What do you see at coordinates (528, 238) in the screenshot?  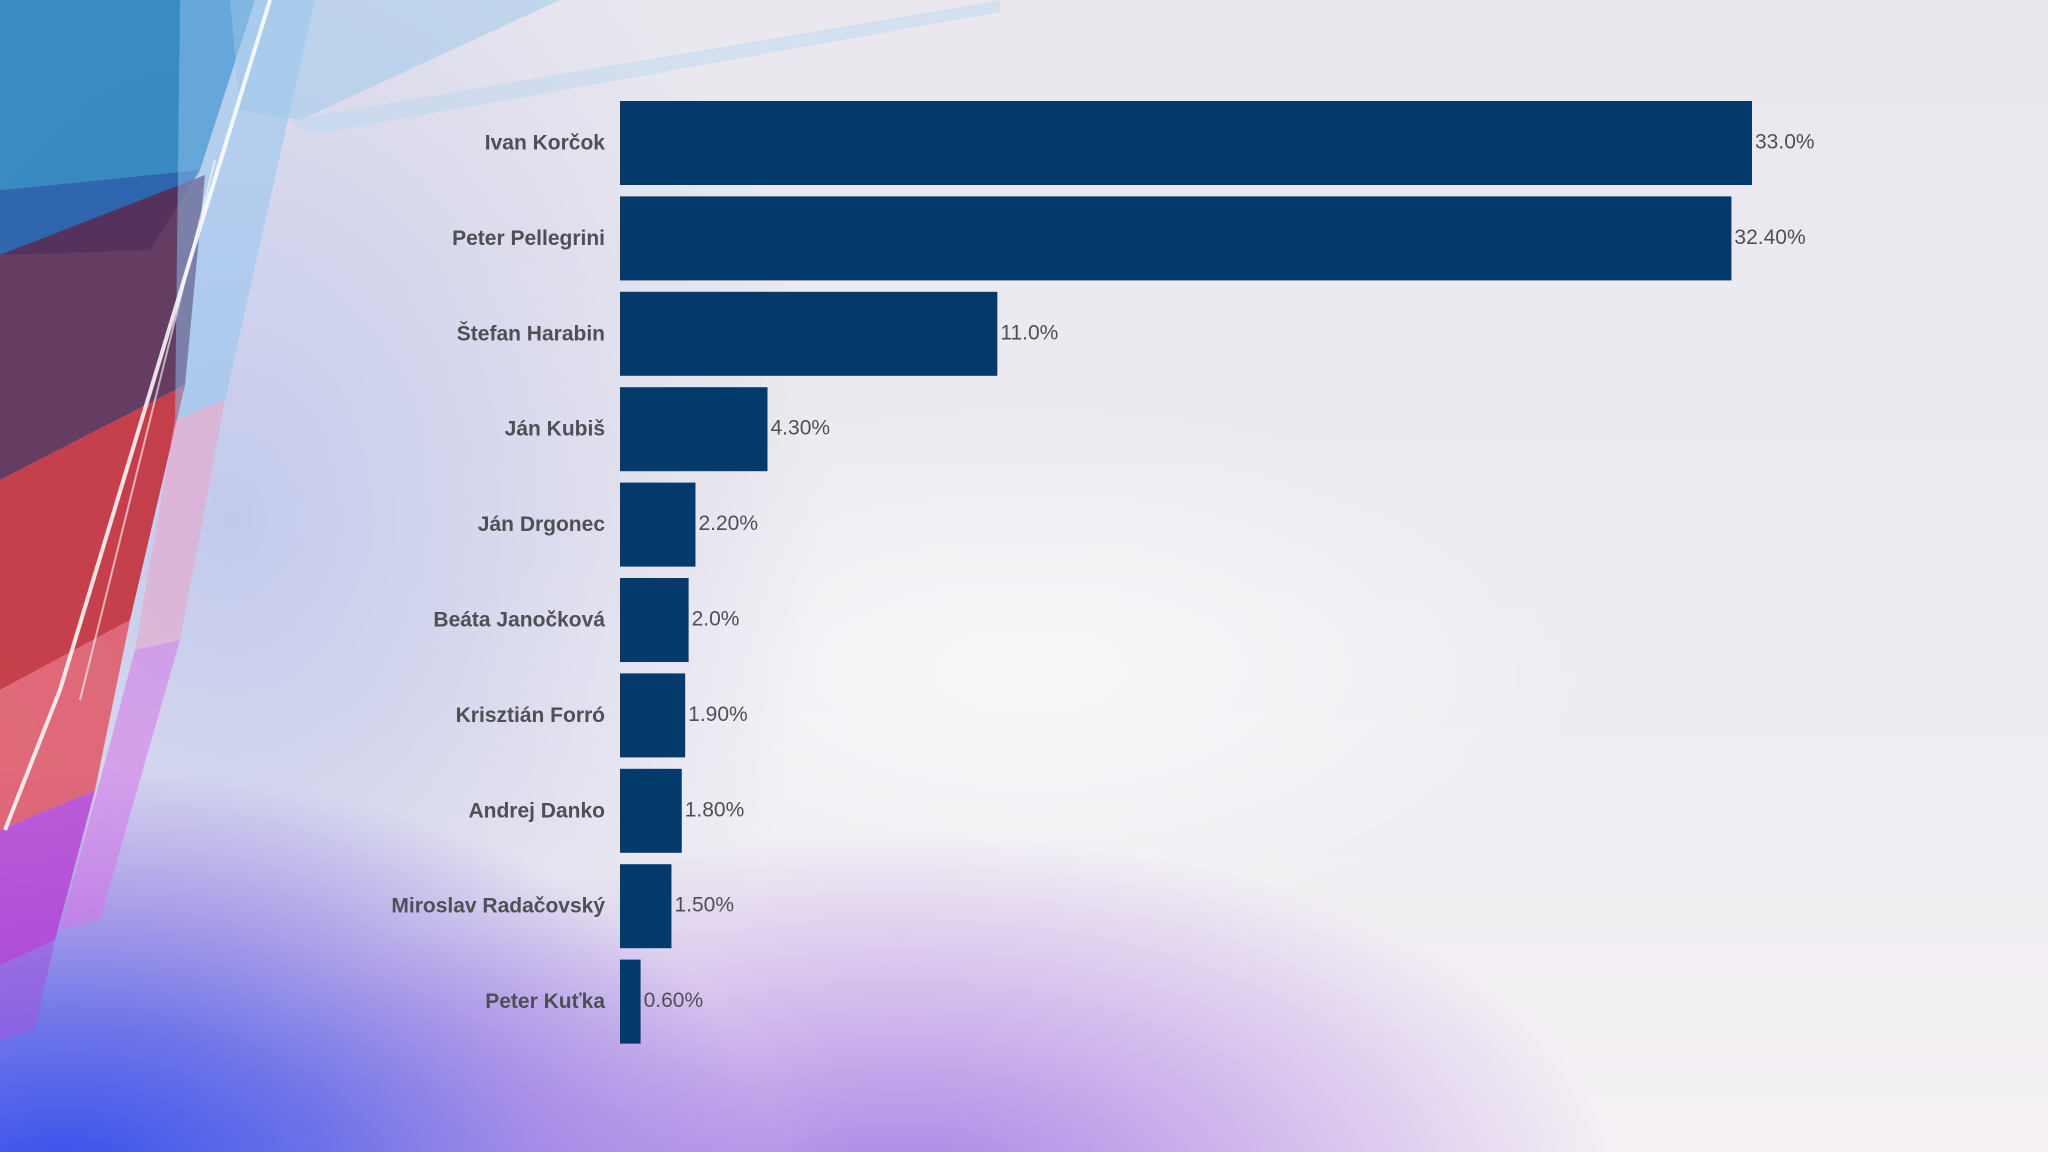 I see `category-label: Peter Pellegrini` at bounding box center [528, 238].